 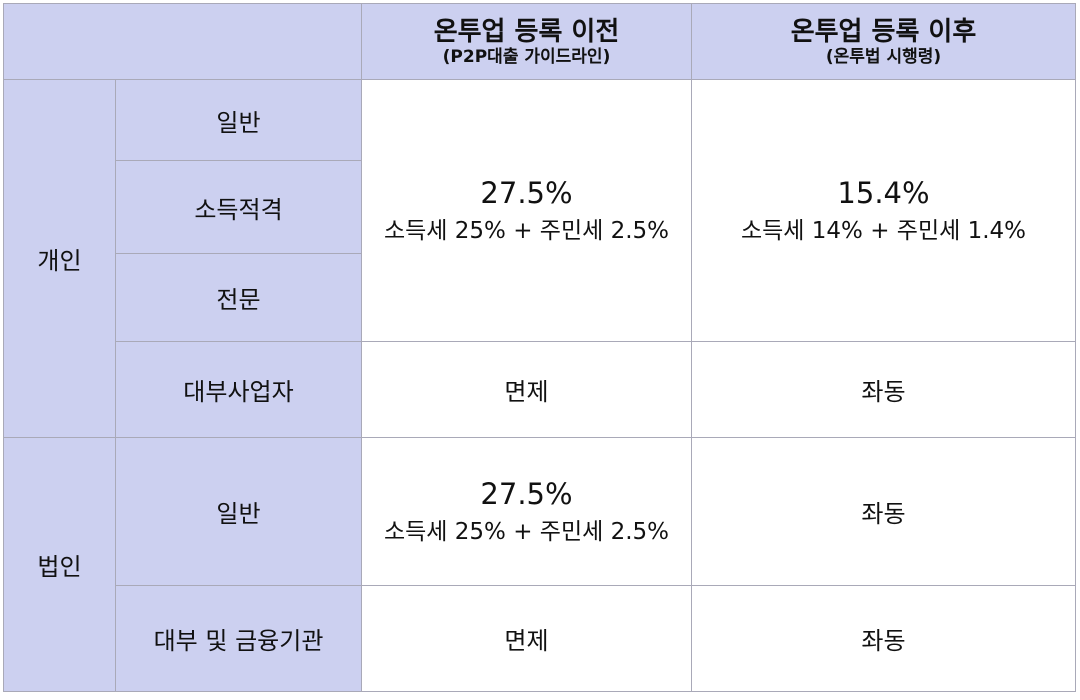 What do you see at coordinates (238, 389) in the screenshot?
I see `subcategory-lender: 대부사업자` at bounding box center [238, 389].